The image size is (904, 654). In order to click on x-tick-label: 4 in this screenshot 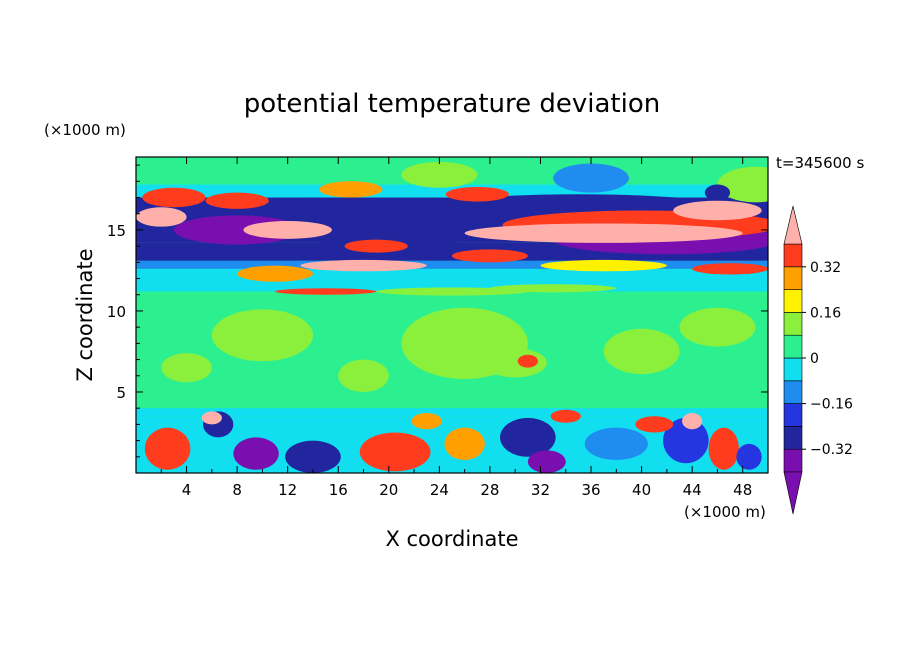, I will do `click(187, 490)`.